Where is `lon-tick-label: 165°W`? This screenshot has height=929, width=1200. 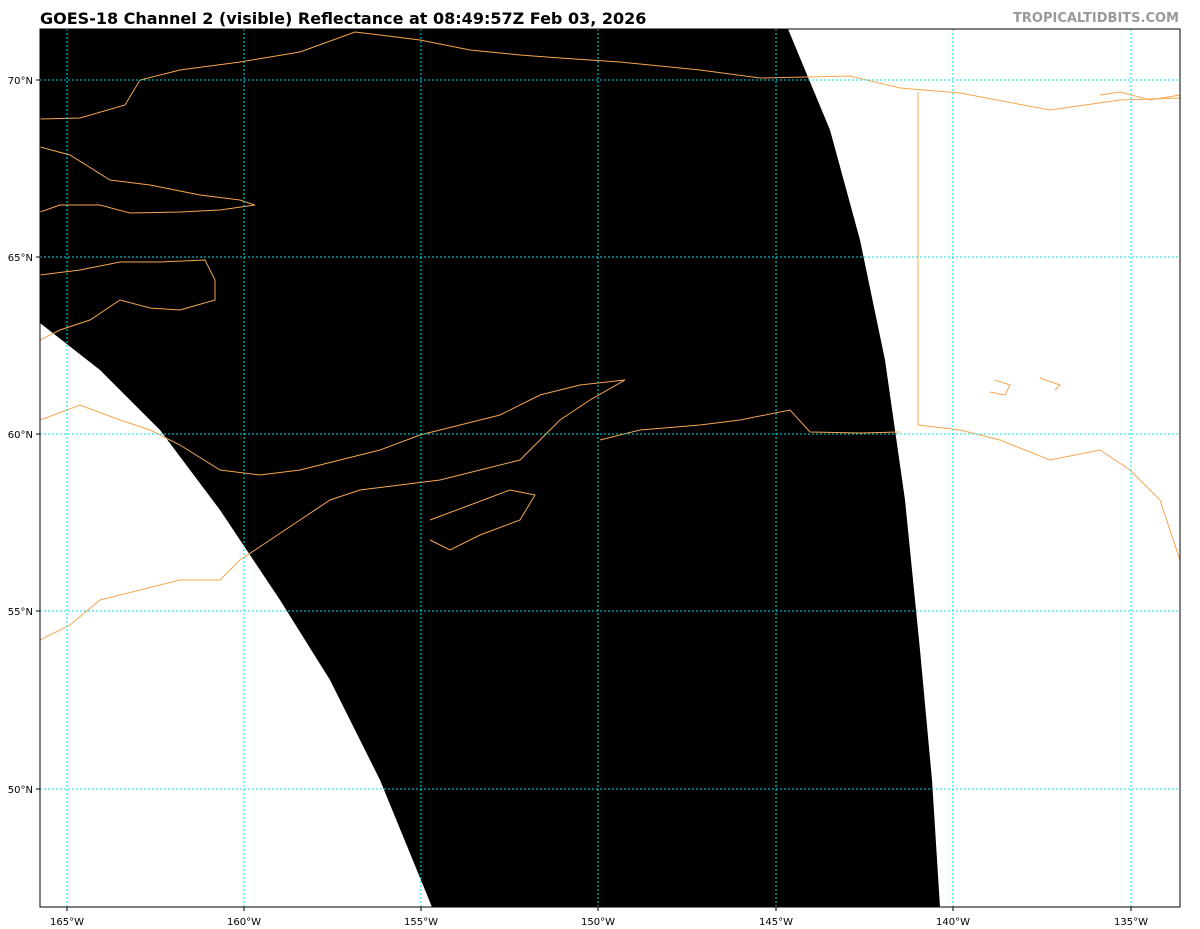
lon-tick-label: 165°W is located at coordinates (67, 922).